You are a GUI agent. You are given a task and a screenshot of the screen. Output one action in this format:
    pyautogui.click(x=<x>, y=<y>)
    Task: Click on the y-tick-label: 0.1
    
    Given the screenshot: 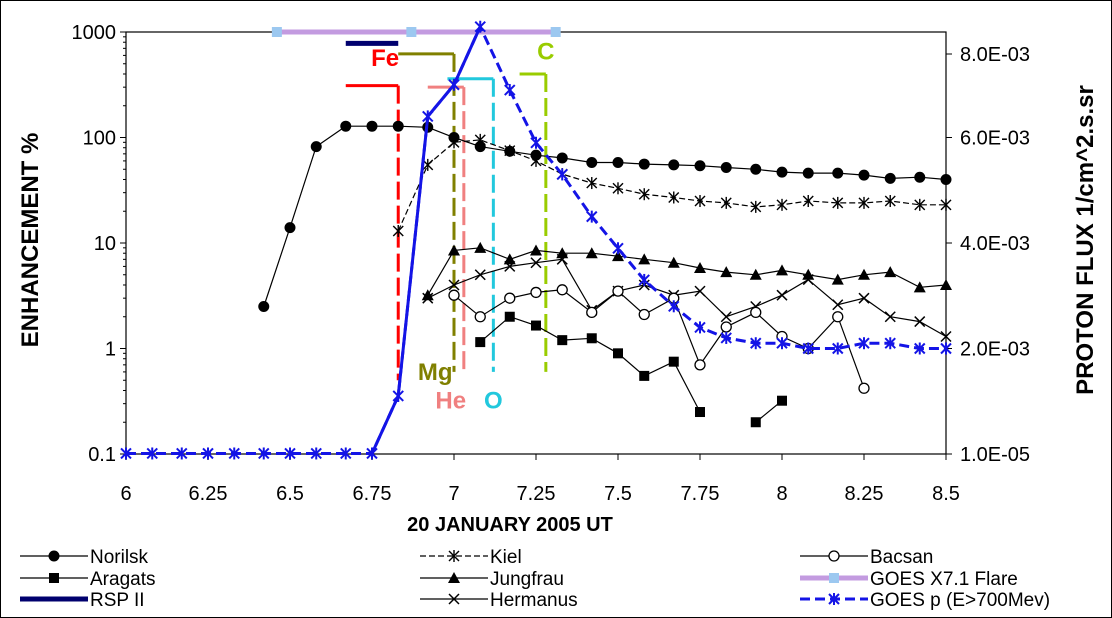 What is the action you would take?
    pyautogui.click(x=102, y=455)
    